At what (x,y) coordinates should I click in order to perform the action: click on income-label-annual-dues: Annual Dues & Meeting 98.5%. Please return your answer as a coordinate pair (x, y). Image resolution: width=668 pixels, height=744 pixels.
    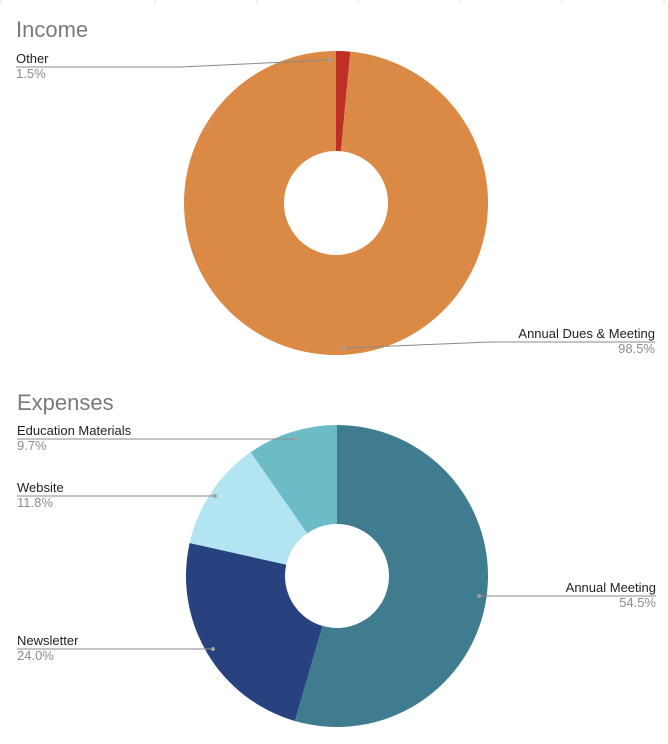
    Looking at the image, I should click on (498, 341).